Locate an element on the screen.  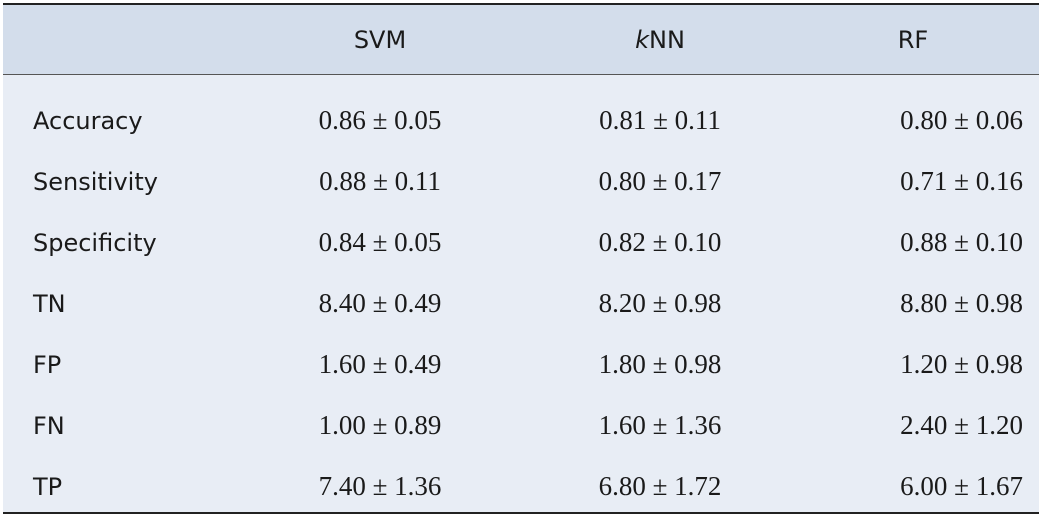
row-label: Specificity is located at coordinates (95, 242).